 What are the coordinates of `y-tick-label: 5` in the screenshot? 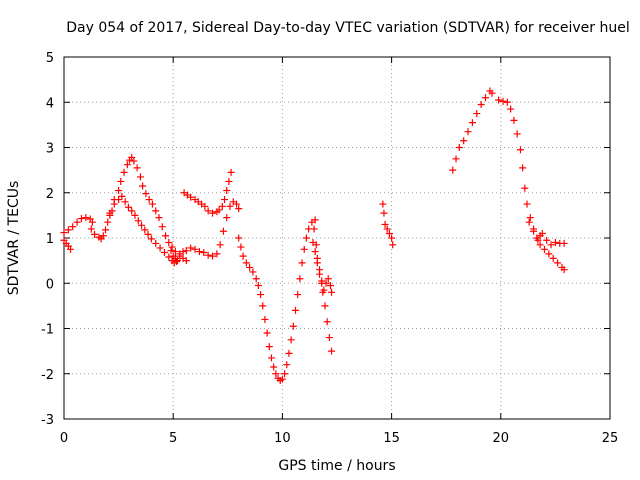 It's located at (50, 58).